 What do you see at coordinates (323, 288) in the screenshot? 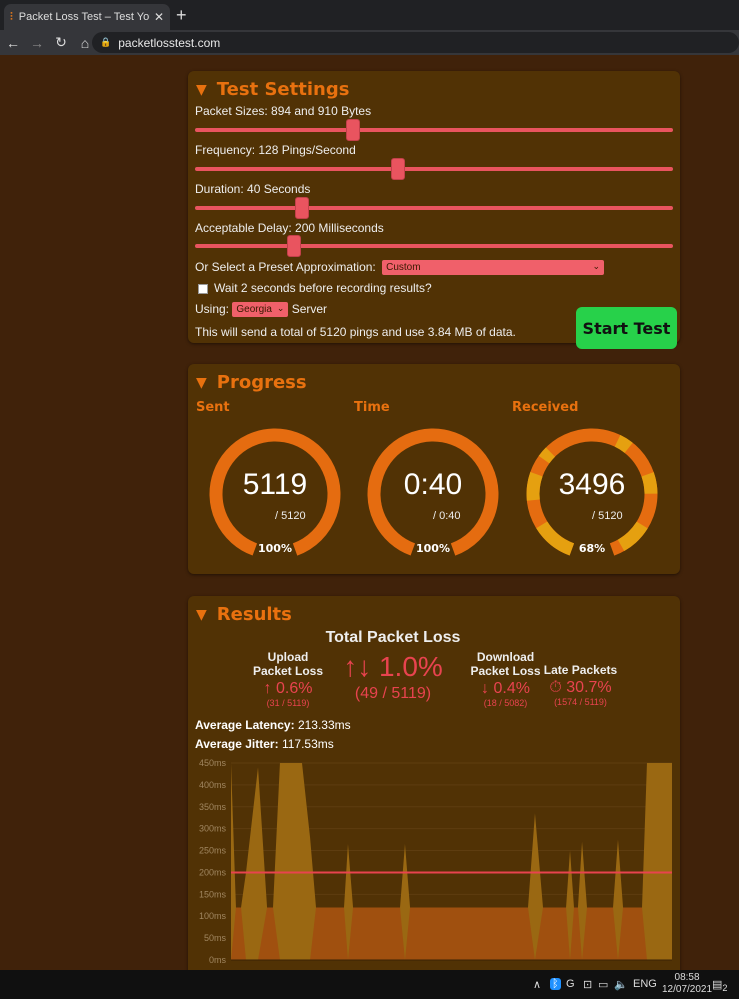
I see `wait-label: Wait 2 seconds before recording results?` at bounding box center [323, 288].